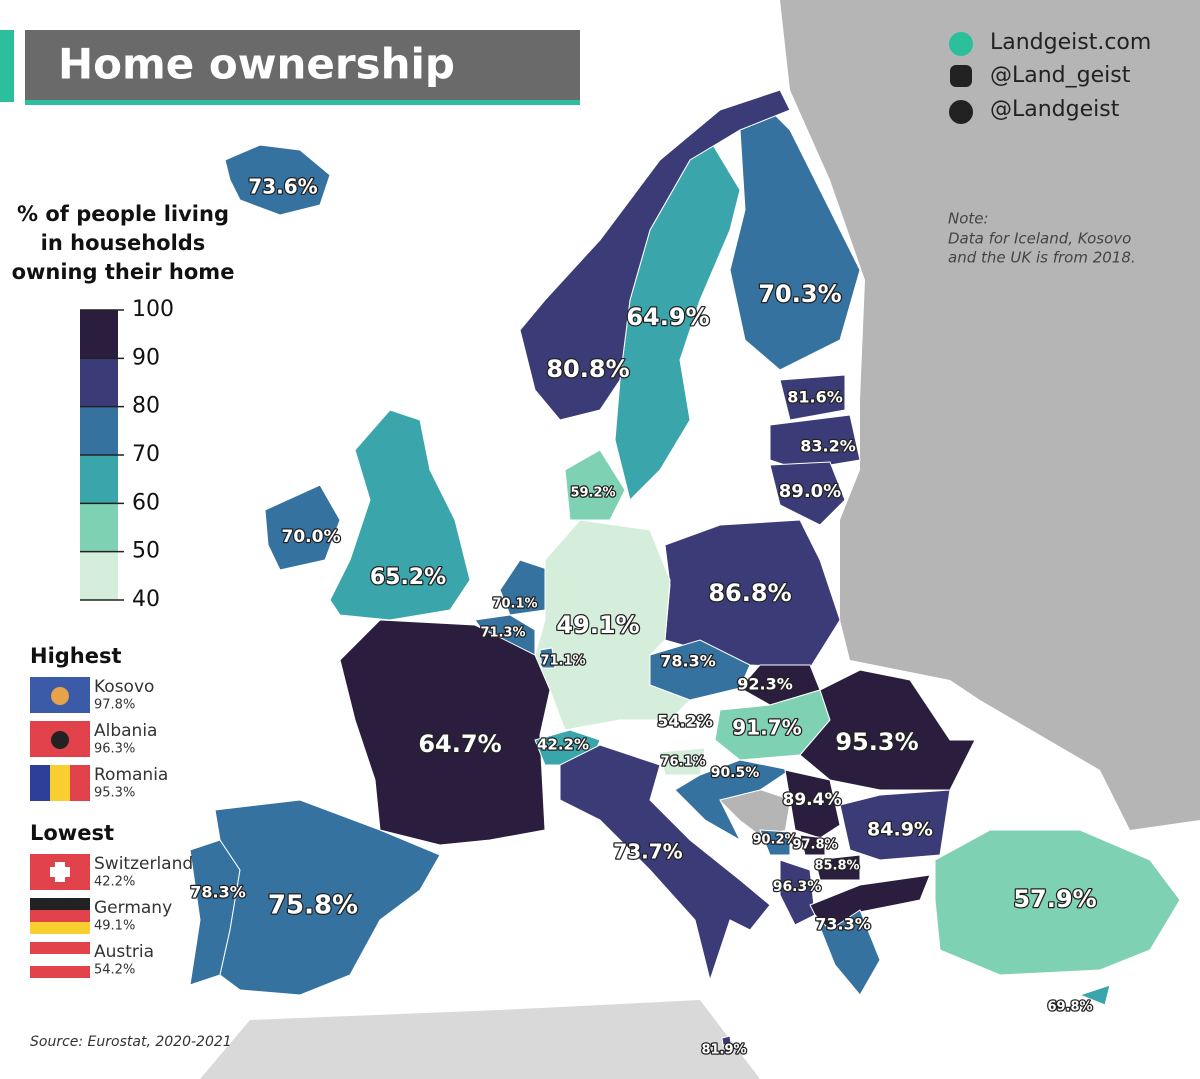 The height and width of the screenshot is (1079, 1200). Describe the element at coordinates (311, 537) in the screenshot. I see `value-label: 70.0%` at that location.